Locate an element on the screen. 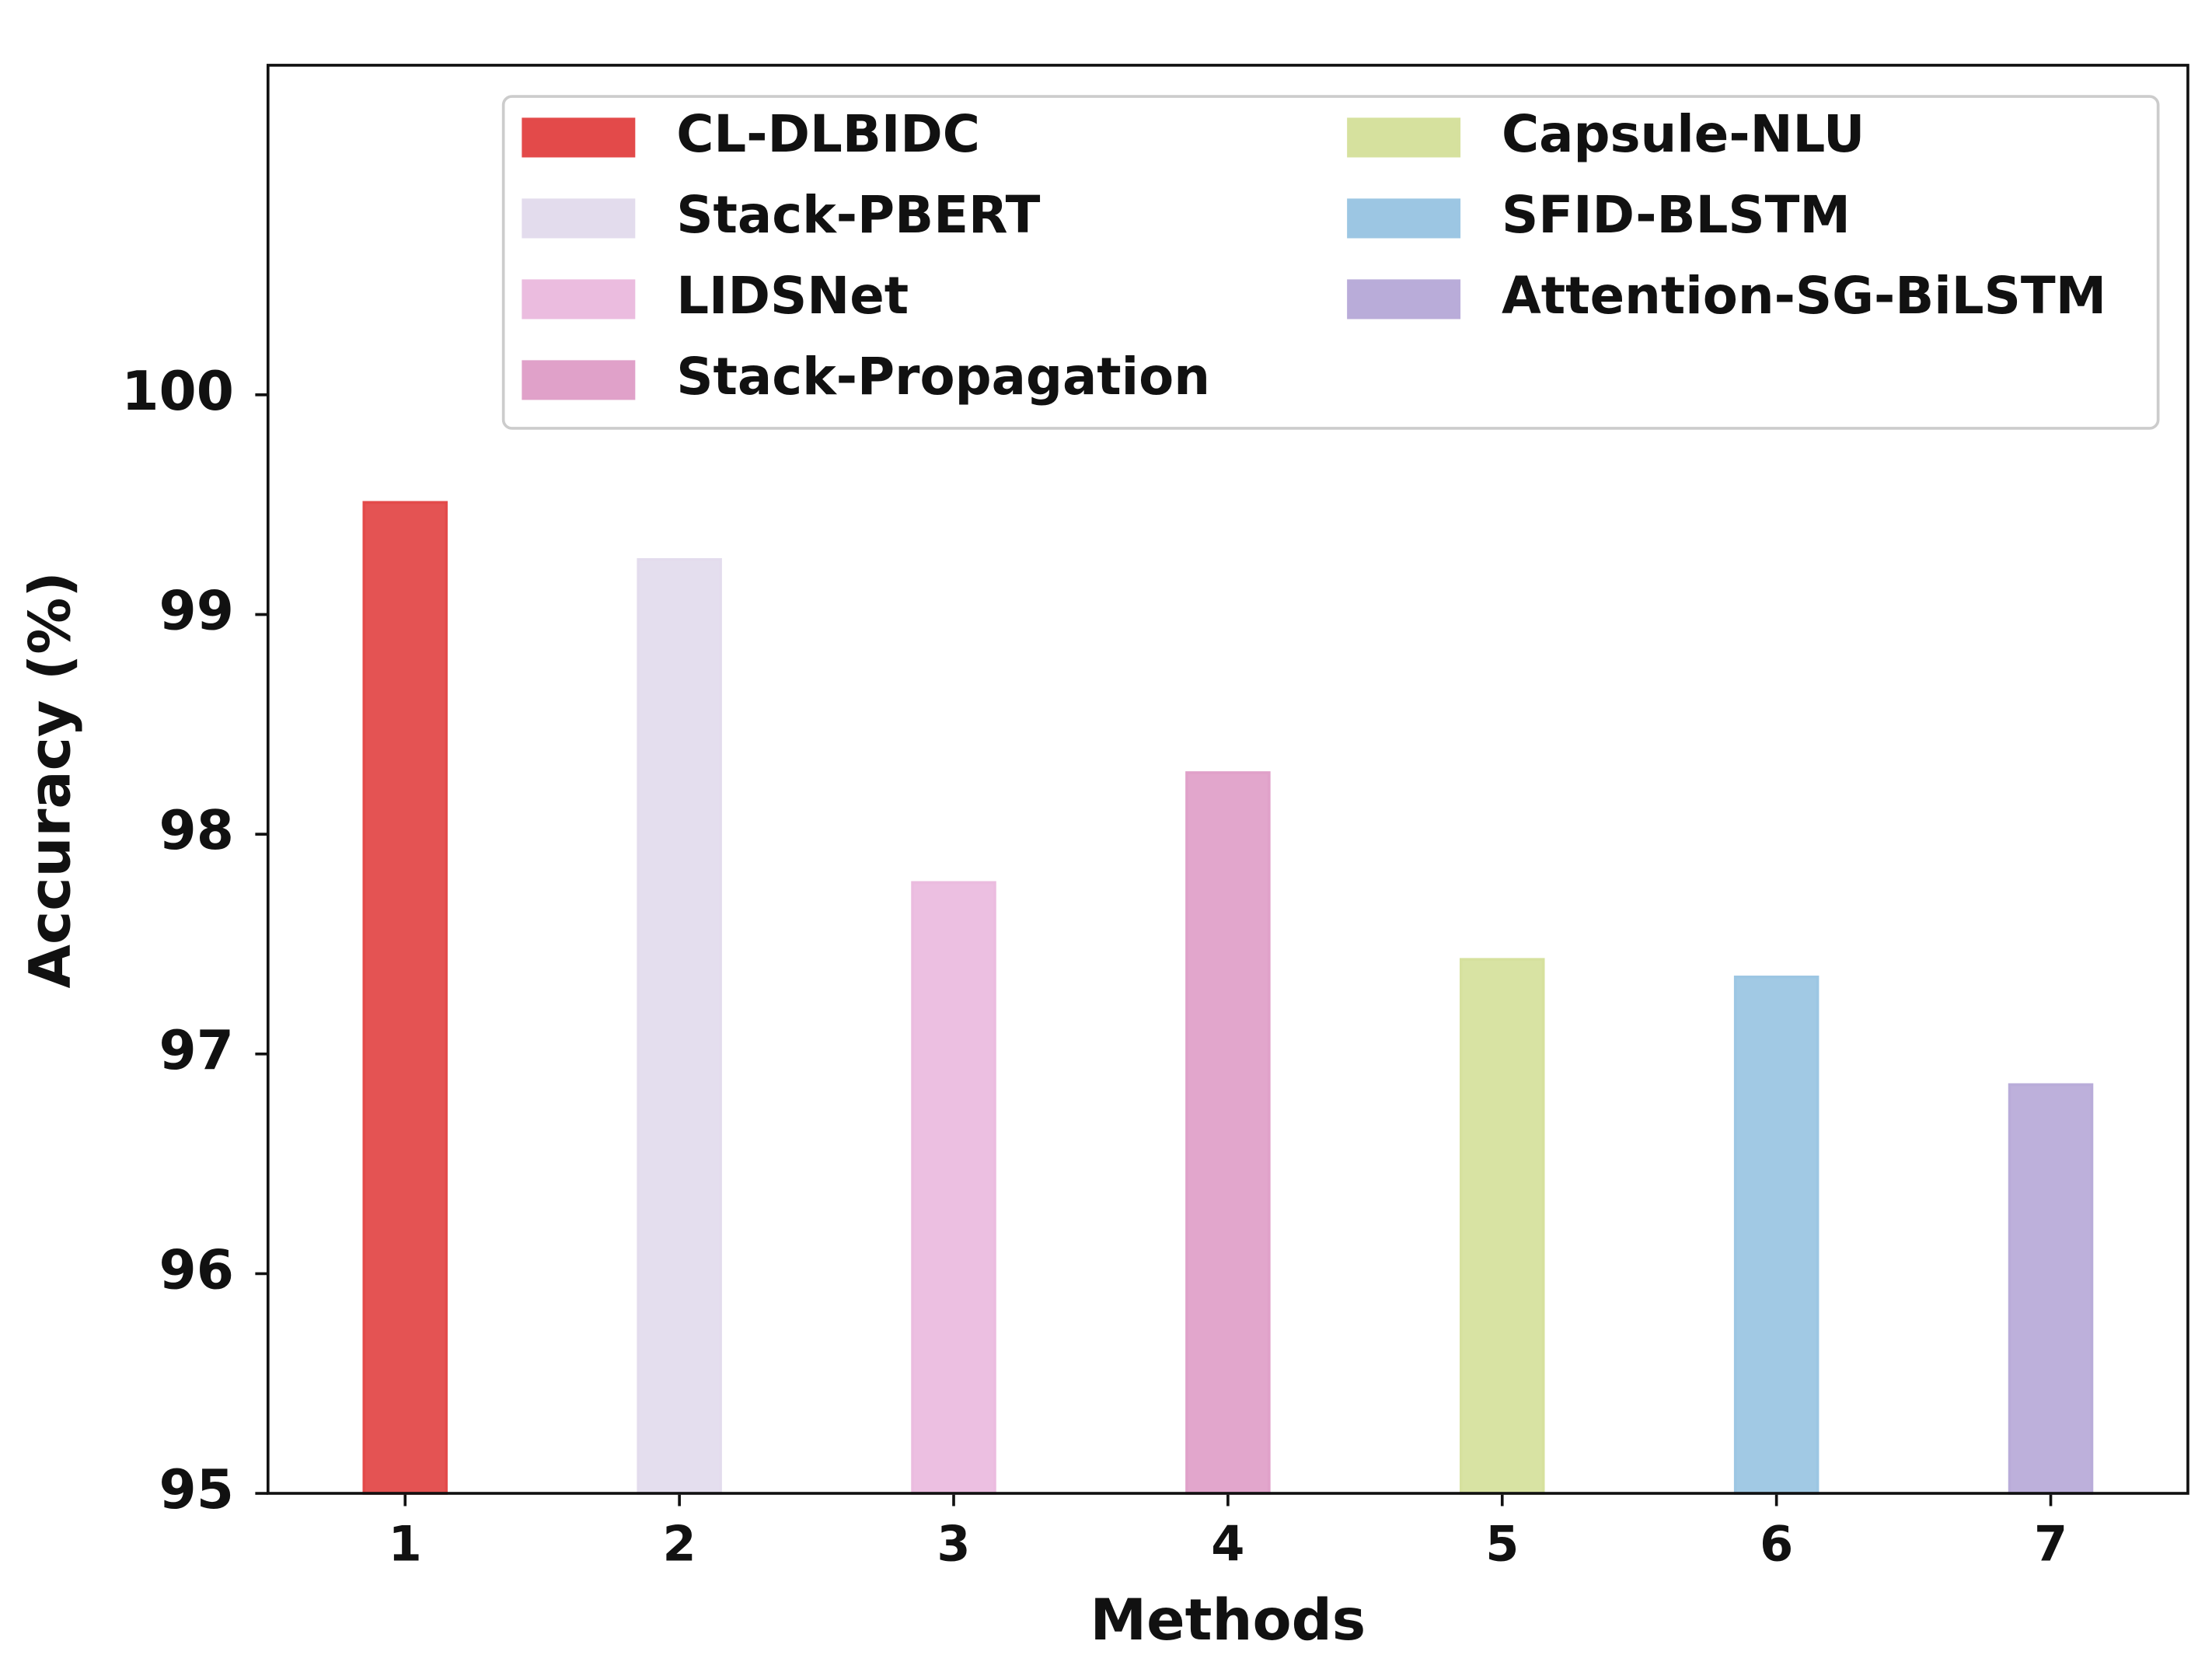 Image resolution: width=2212 pixels, height=1676 pixels. legend-label: Stack-PBERT is located at coordinates (858, 215).